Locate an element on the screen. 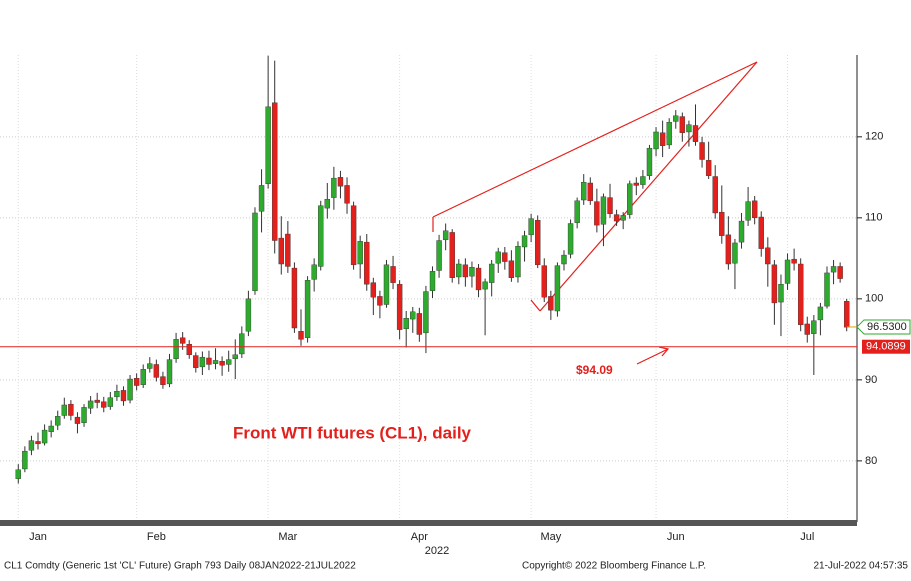 The width and height of the screenshot is (911, 581). y-tick-label: 80 is located at coordinates (871, 461).